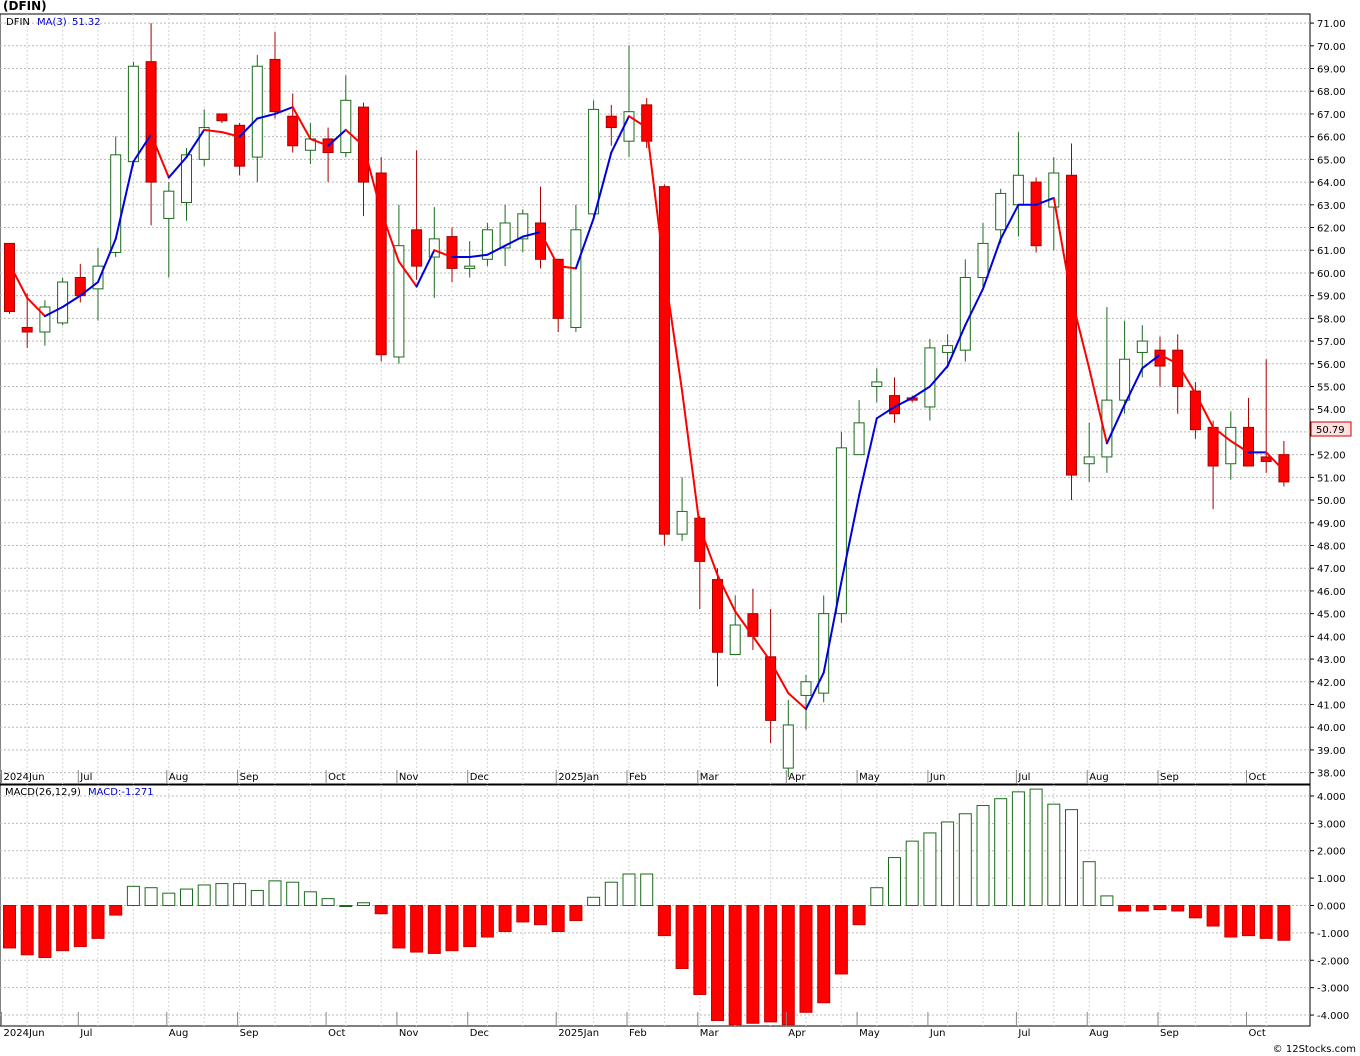 The height and width of the screenshot is (1056, 1360). Describe the element at coordinates (409, 777) in the screenshot. I see `price-month-label: Nov` at that location.